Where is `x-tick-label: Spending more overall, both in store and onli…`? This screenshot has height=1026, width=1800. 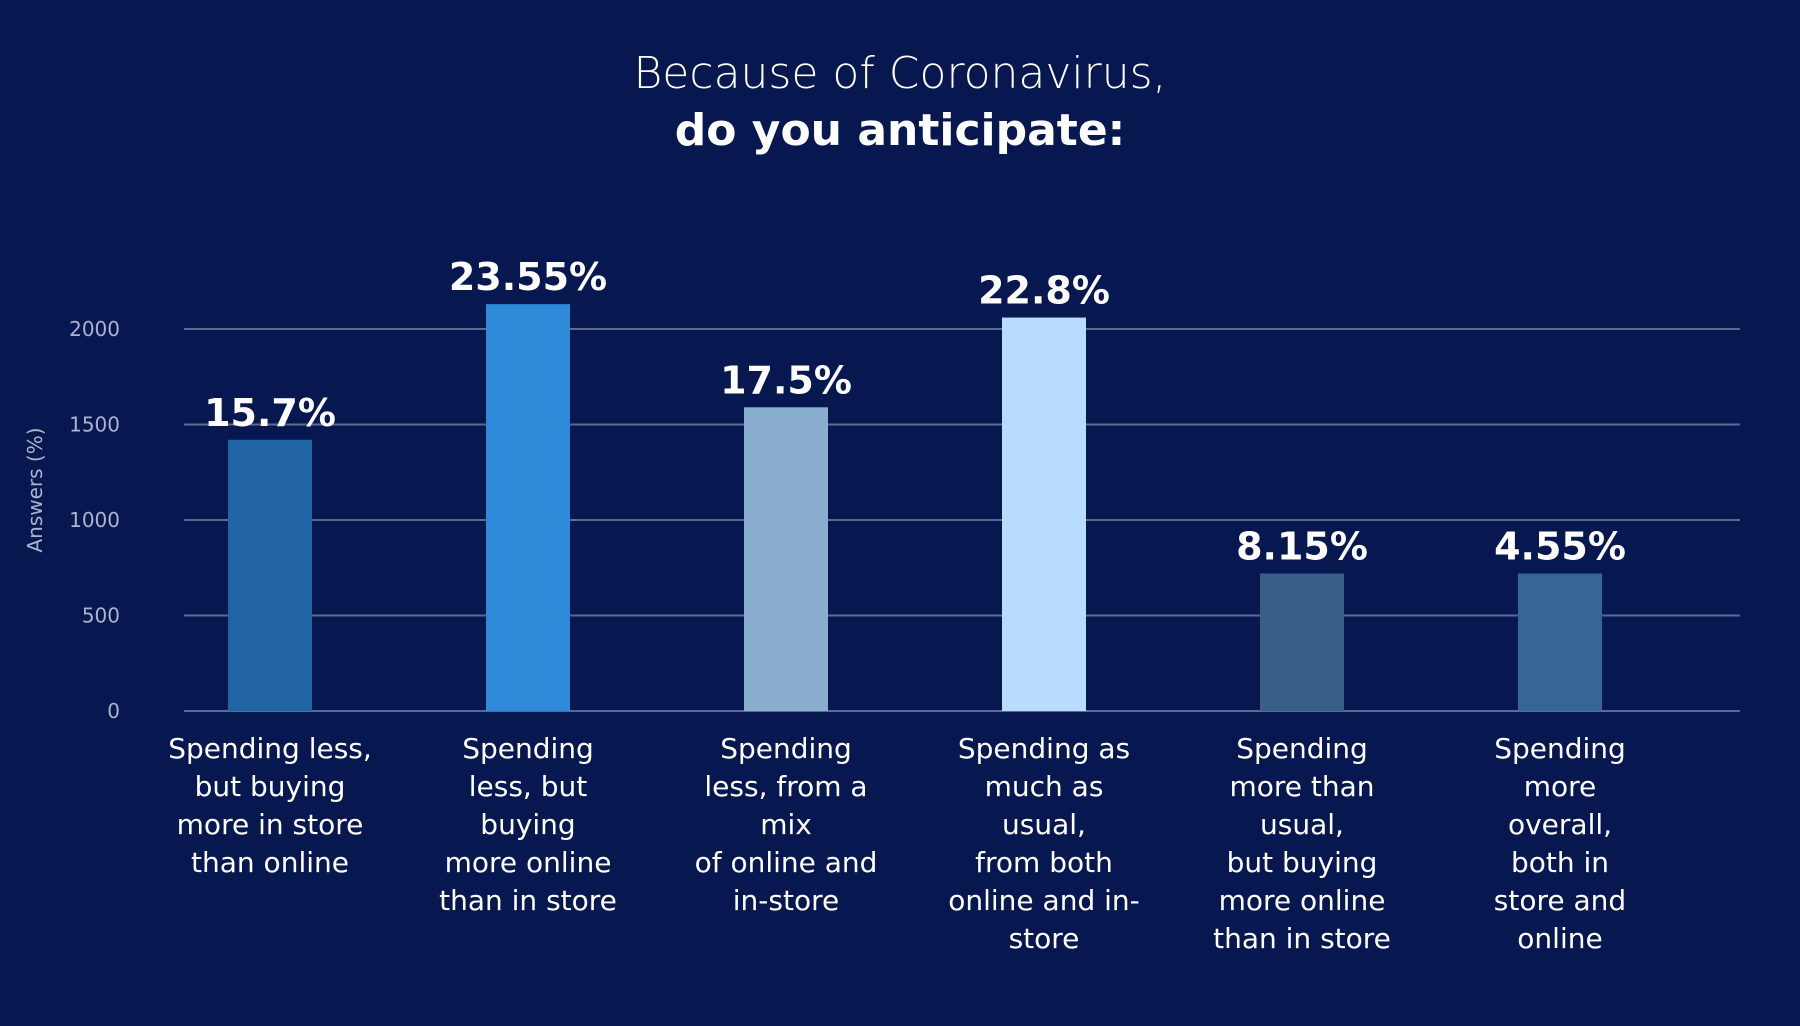
x-tick-label: Spending more overall, both in store and onli… is located at coordinates (1560, 843).